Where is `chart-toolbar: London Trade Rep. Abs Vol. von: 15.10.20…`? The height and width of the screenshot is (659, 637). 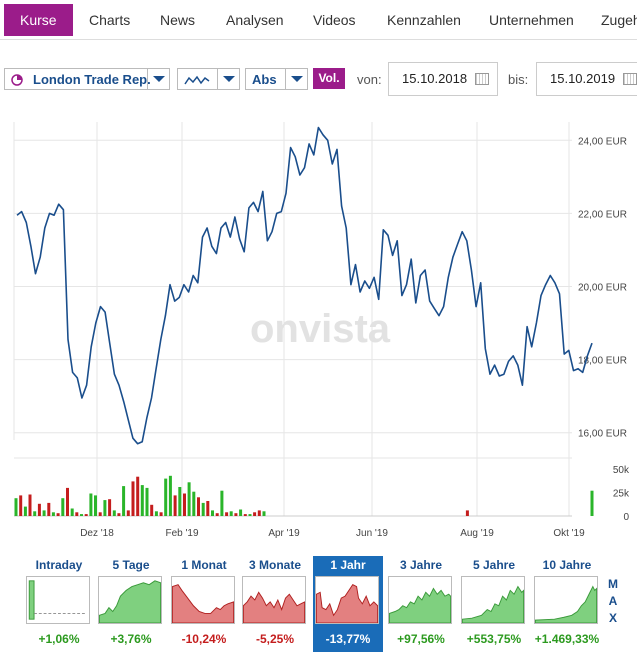 chart-toolbar: London Trade Rep. Abs Vol. von: 15.10.20… is located at coordinates (318, 78).